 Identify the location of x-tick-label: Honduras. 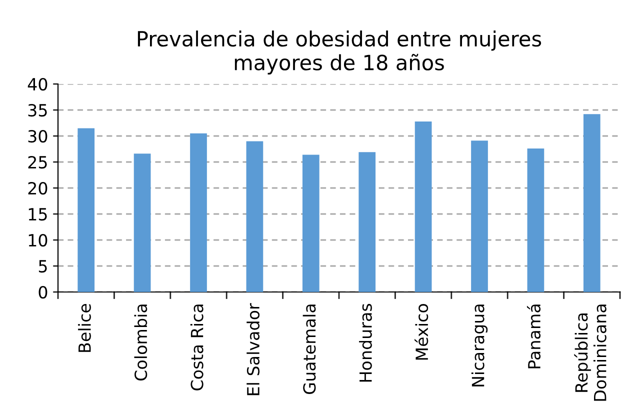
(365, 343).